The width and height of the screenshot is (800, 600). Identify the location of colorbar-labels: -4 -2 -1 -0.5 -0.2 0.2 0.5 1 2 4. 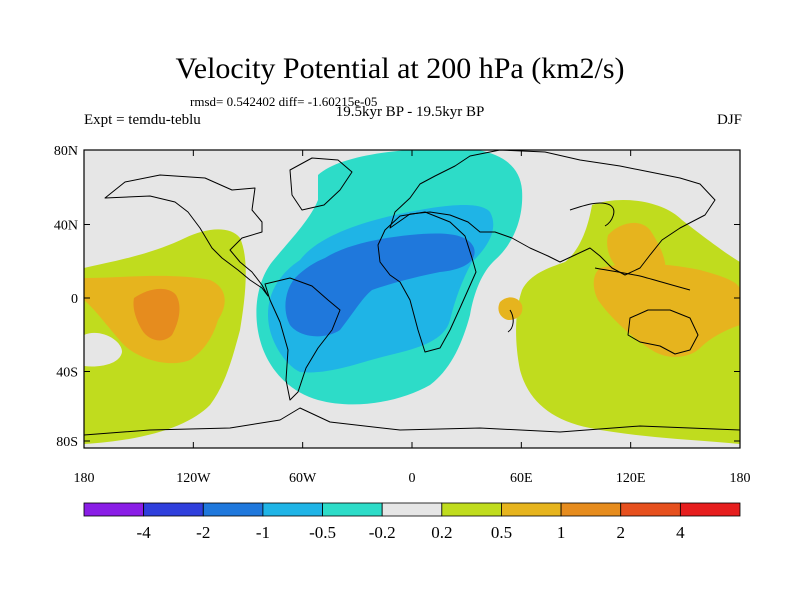
(411, 532).